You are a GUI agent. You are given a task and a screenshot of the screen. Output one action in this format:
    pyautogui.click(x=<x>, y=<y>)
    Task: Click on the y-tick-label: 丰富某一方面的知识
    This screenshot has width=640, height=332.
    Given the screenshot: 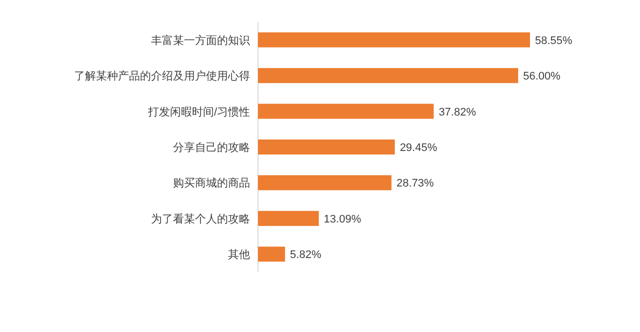 What is the action you would take?
    pyautogui.click(x=200, y=40)
    